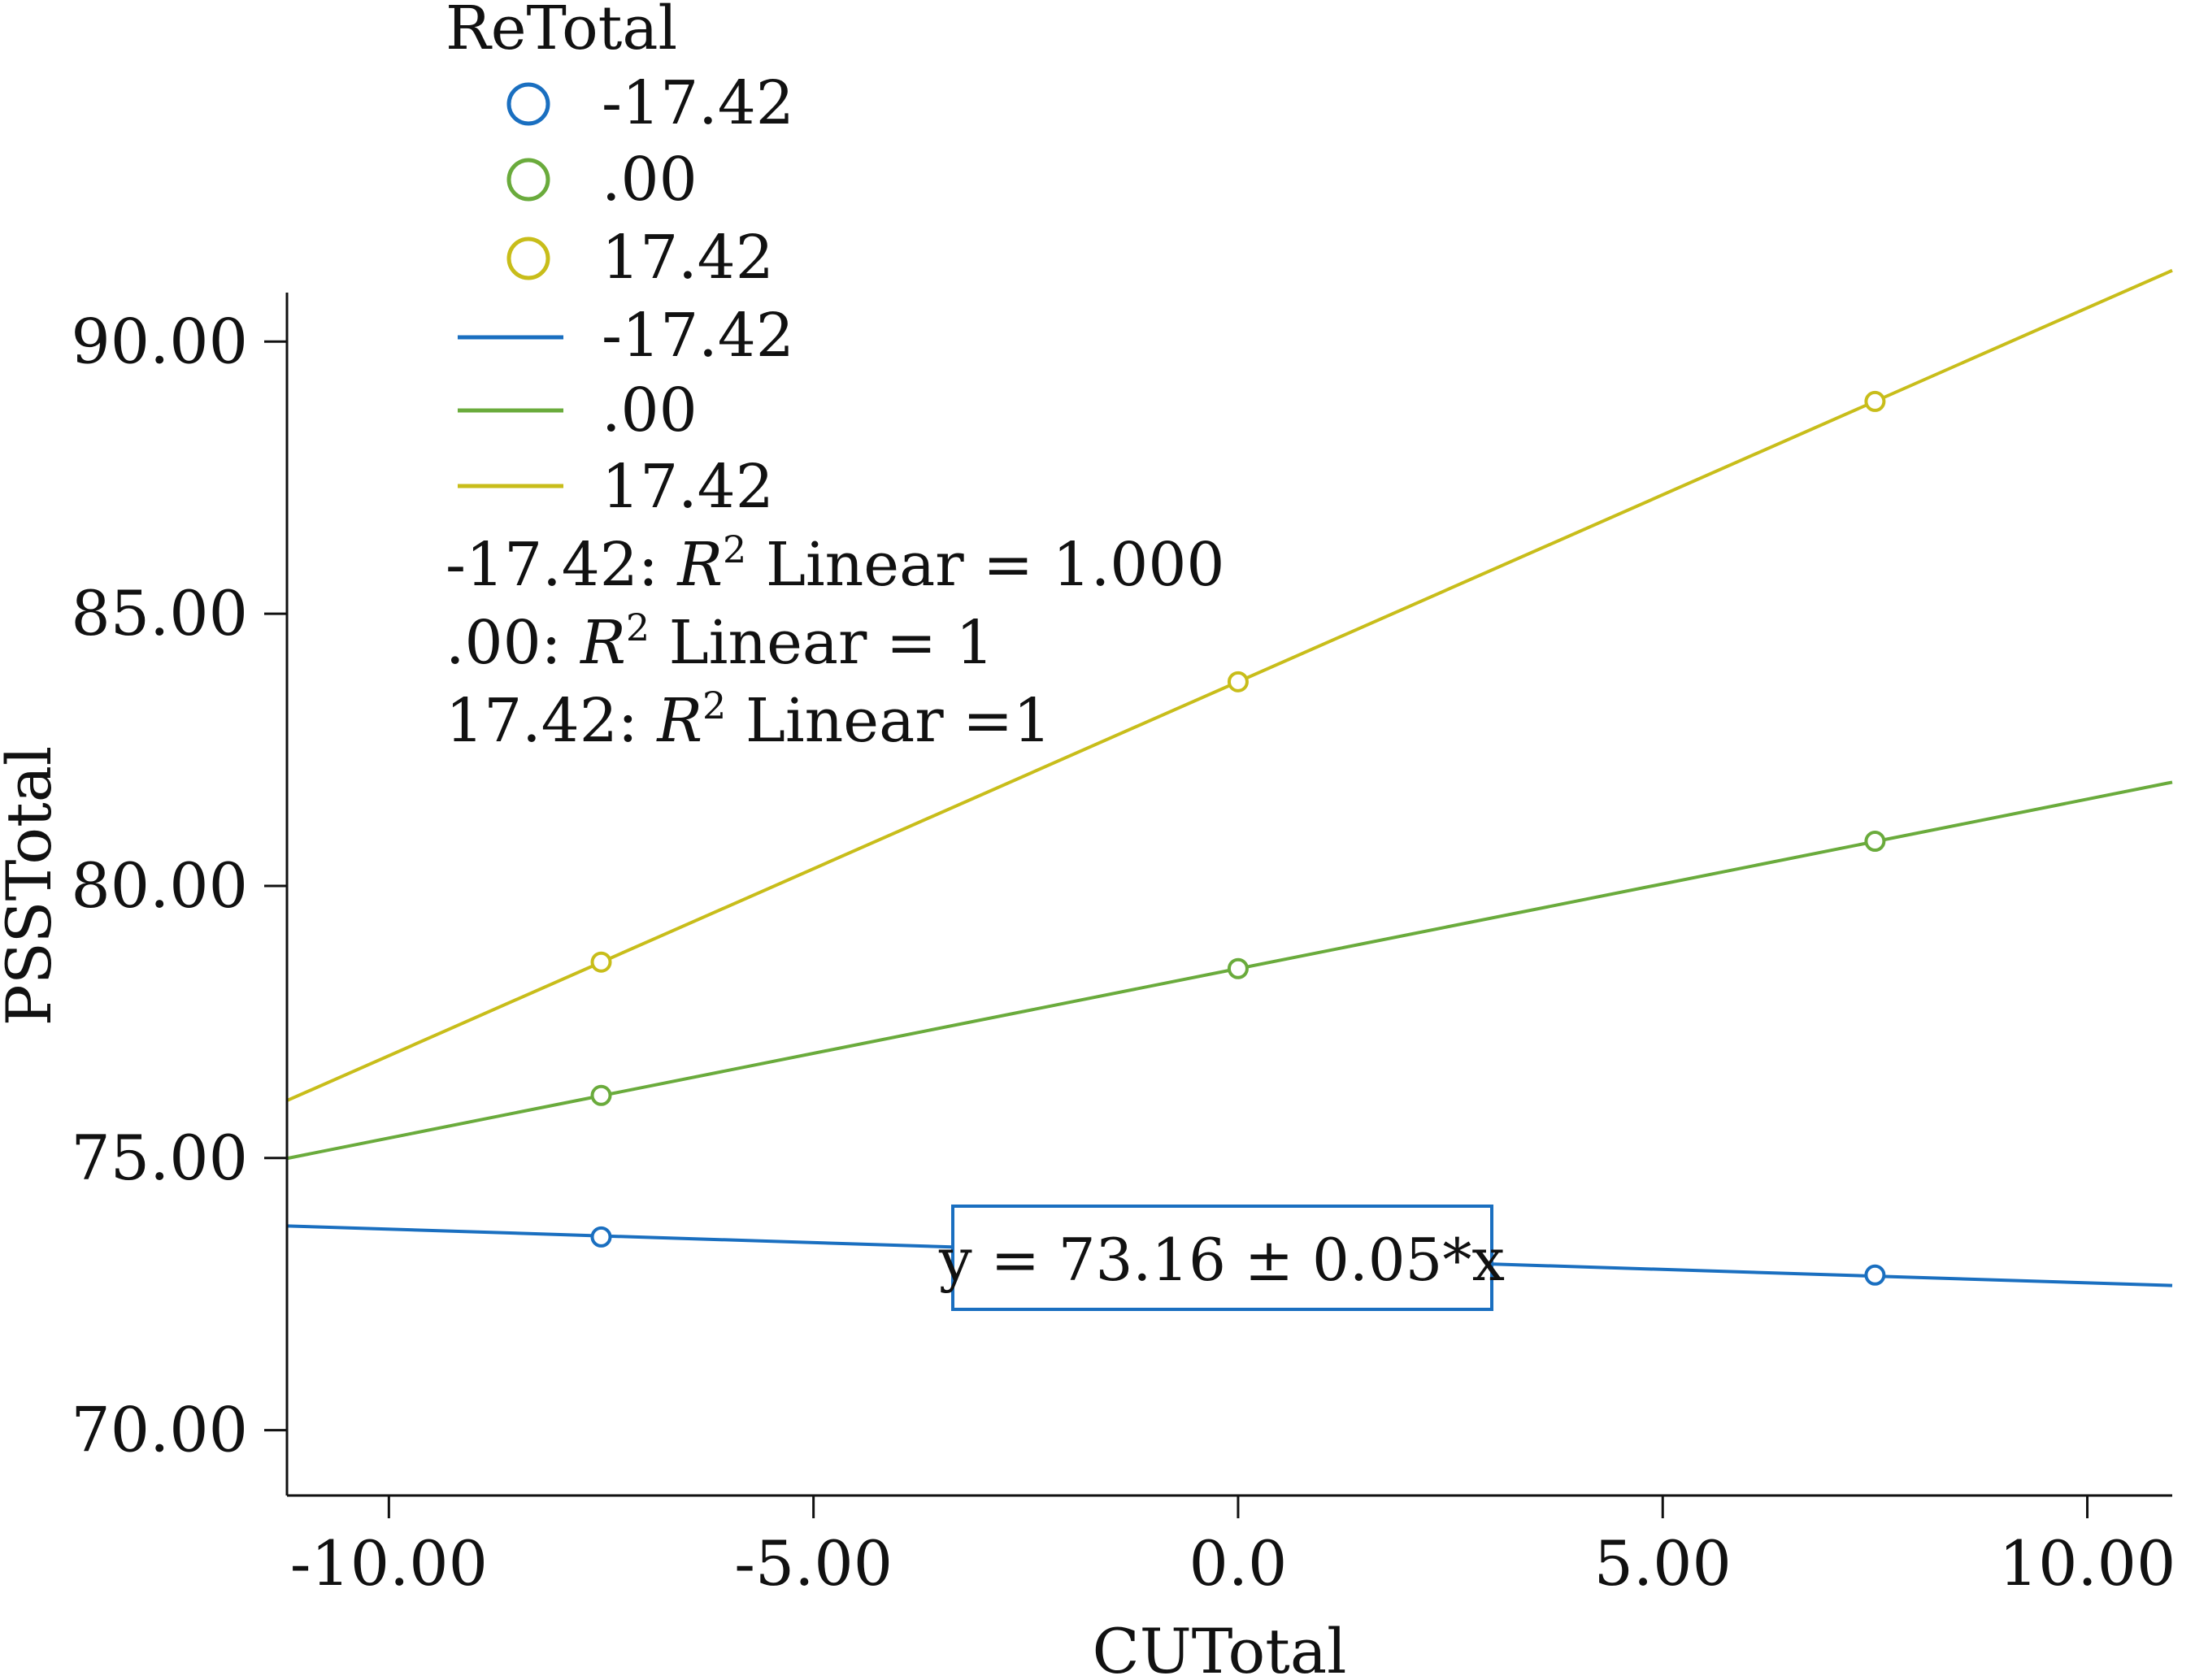 Image resolution: width=2195 pixels, height=1680 pixels. I want to click on legend-line-label-pos: 17.42, so click(688, 487).